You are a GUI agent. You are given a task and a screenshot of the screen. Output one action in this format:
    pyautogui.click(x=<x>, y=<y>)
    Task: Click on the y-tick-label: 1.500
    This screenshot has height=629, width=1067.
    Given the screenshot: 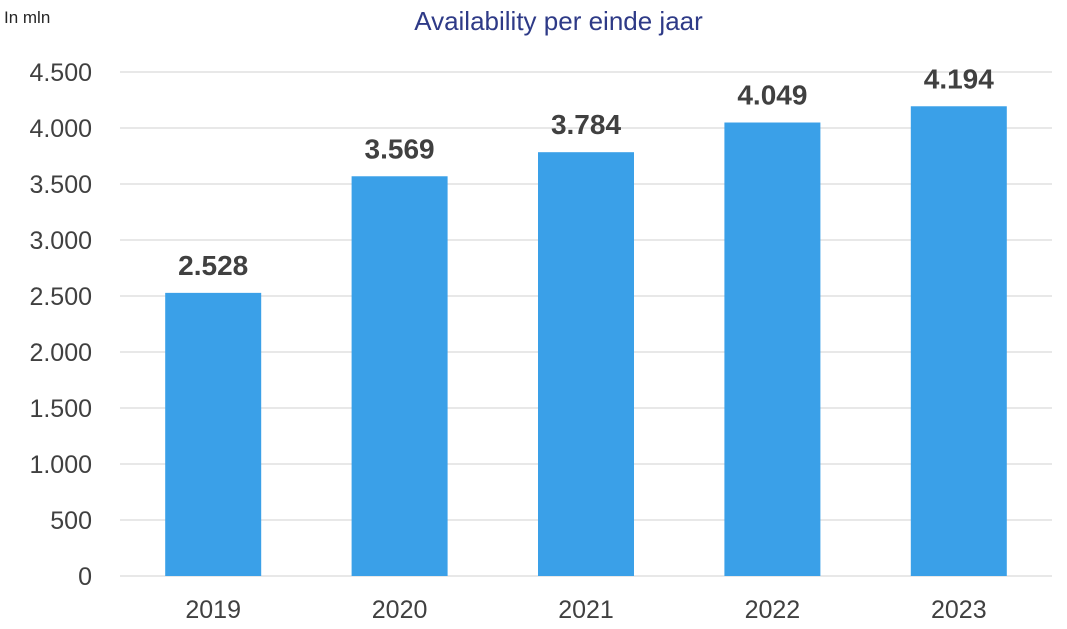 What is the action you would take?
    pyautogui.click(x=60, y=409)
    